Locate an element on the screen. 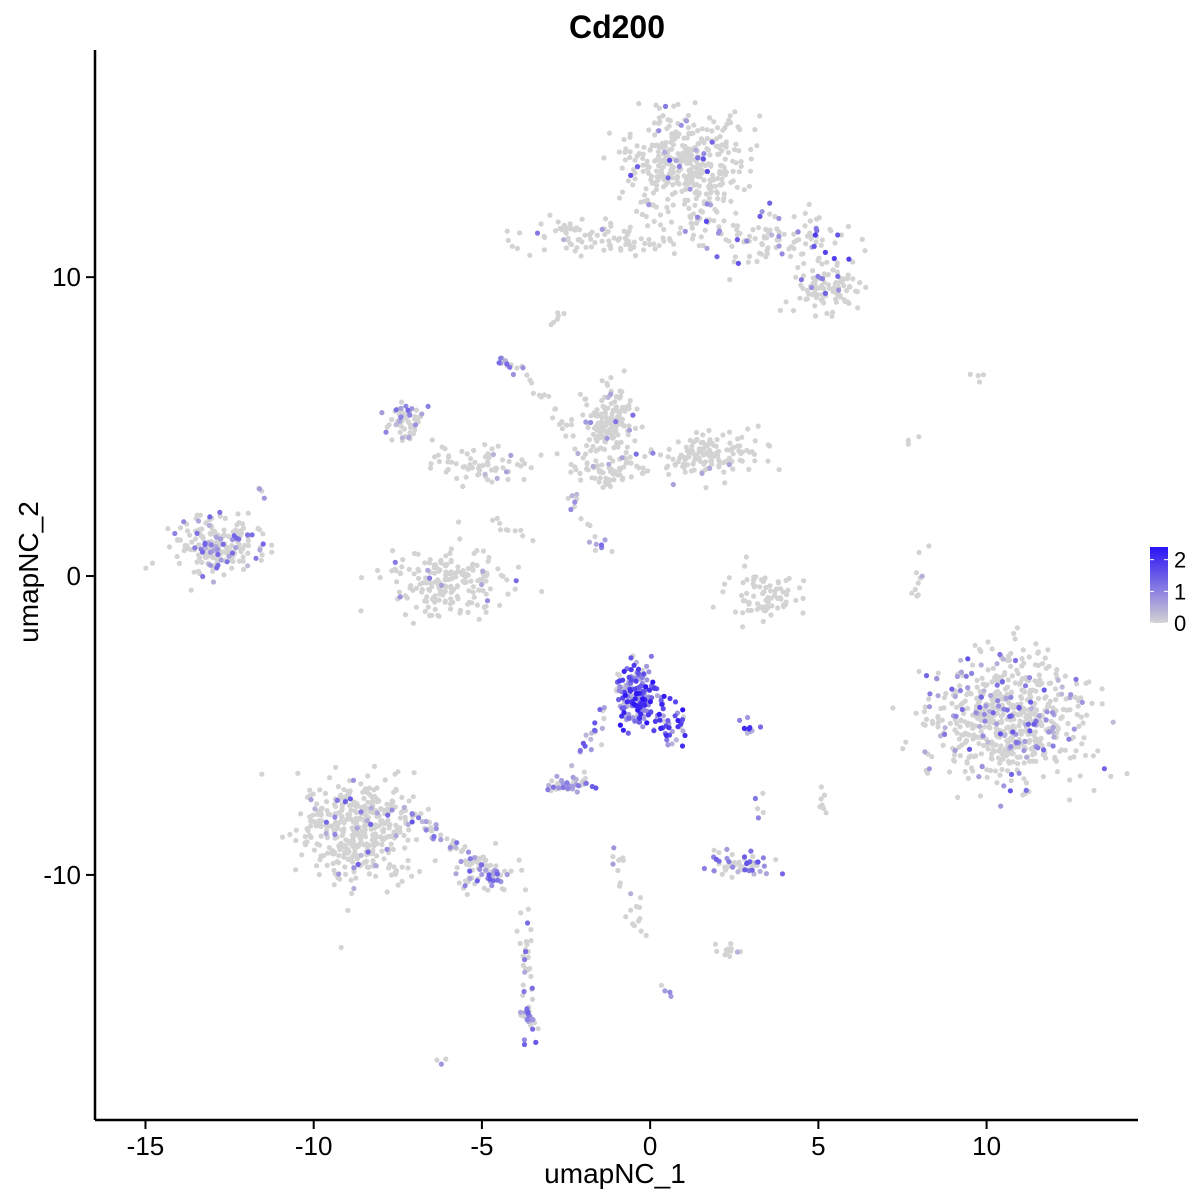  legend-ticks: 210 is located at coordinates (1168, 592).